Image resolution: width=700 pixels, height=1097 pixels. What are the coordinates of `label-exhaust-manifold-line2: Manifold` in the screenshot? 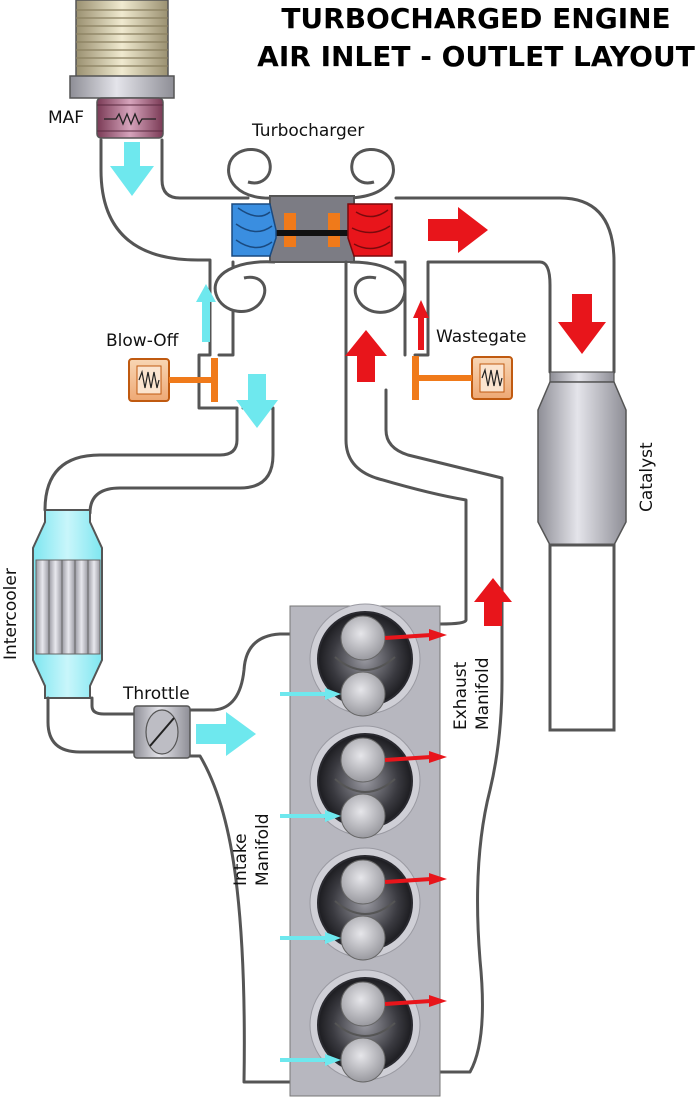 It's located at (483, 694).